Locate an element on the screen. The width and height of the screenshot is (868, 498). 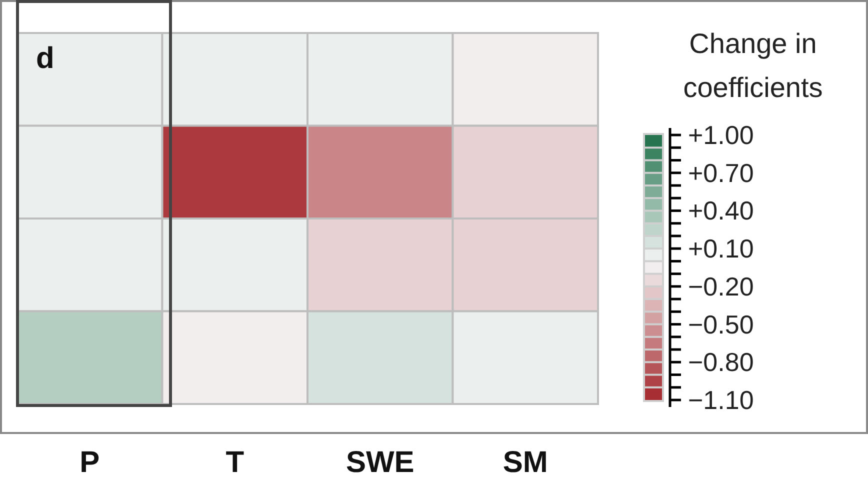
annotation: d is located at coordinates (45, 59).